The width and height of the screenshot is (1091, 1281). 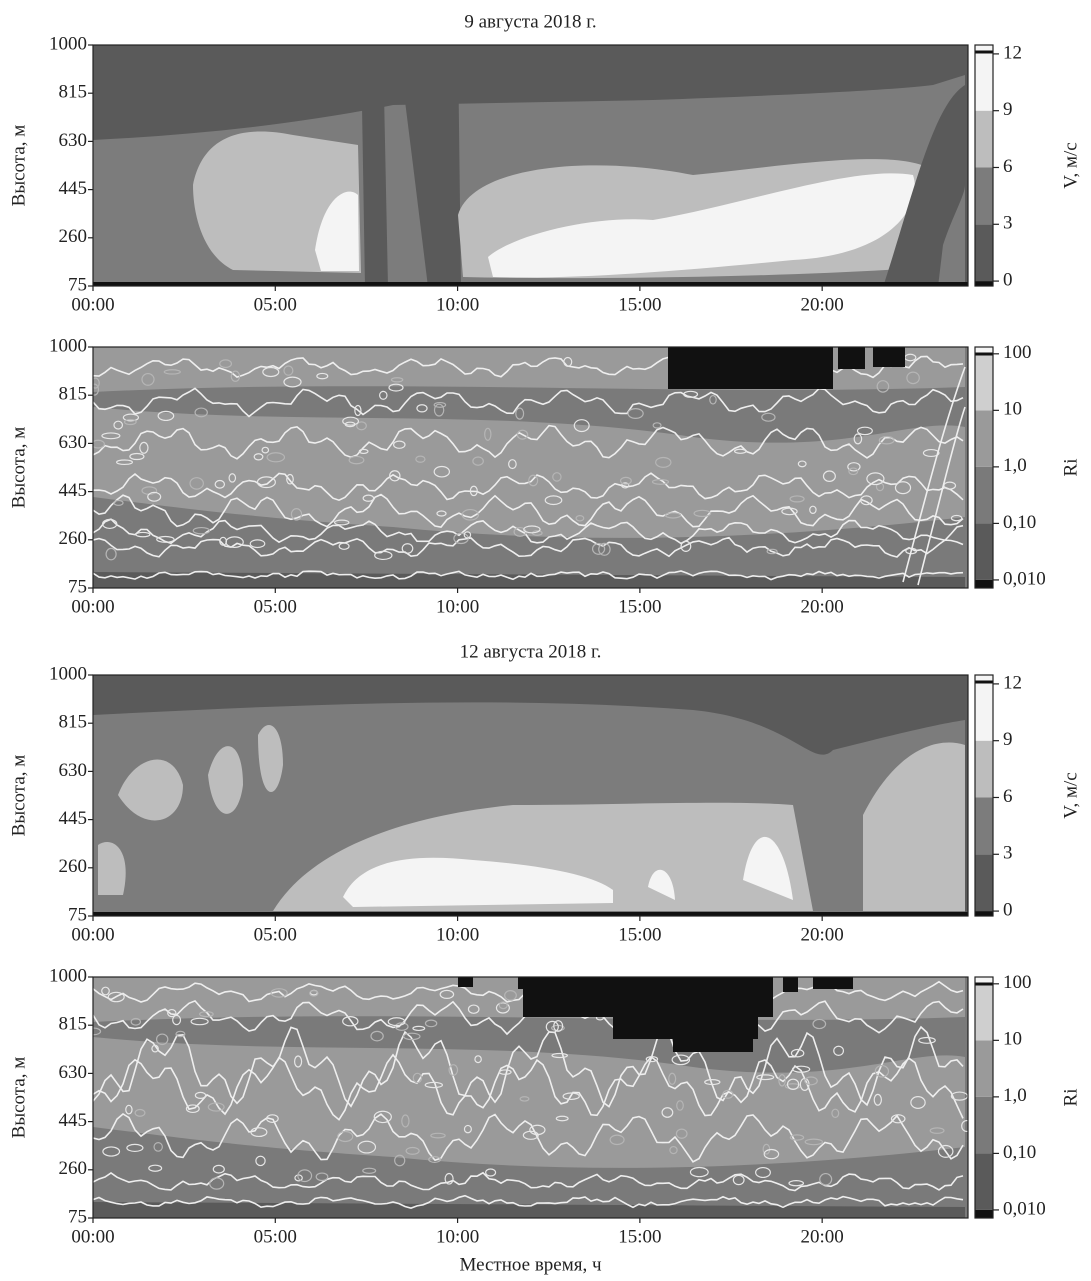 I want to click on colorbar-tick-label: 100, so click(x=1017, y=982).